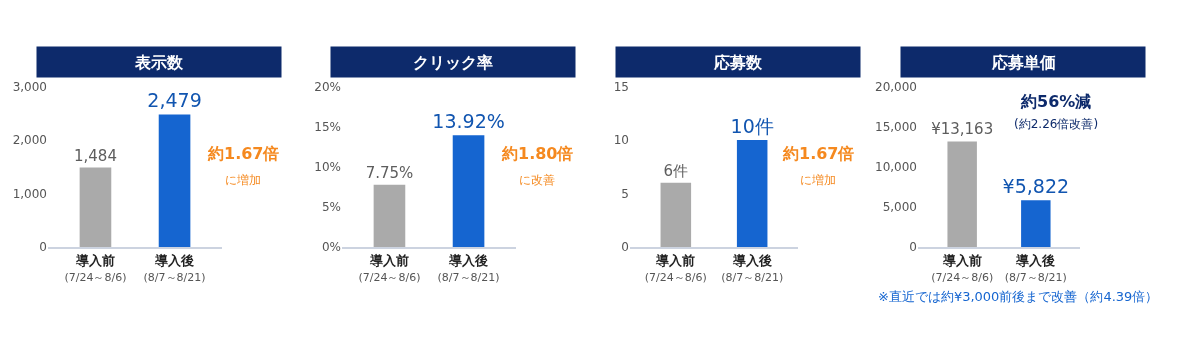 The width and height of the screenshot is (1200, 350). What do you see at coordinates (1056, 101) in the screenshot?
I see `annotation: 約56%減` at bounding box center [1056, 101].